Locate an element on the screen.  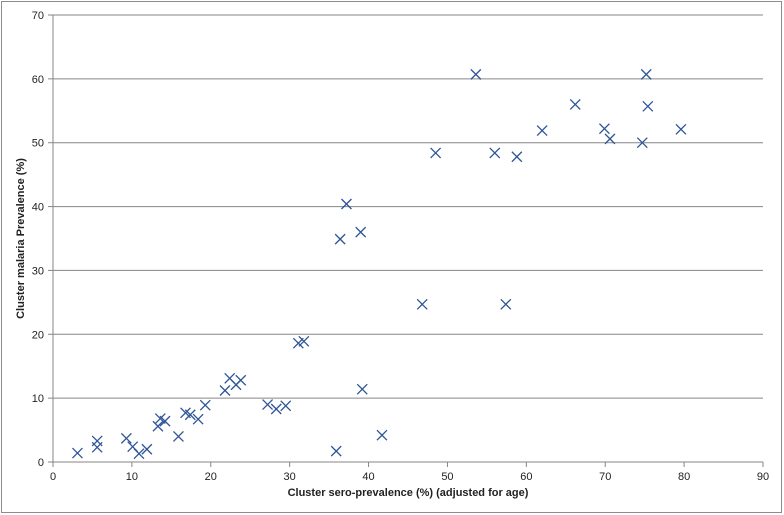
y-tick-label-40: 40 is located at coordinates (38, 208).